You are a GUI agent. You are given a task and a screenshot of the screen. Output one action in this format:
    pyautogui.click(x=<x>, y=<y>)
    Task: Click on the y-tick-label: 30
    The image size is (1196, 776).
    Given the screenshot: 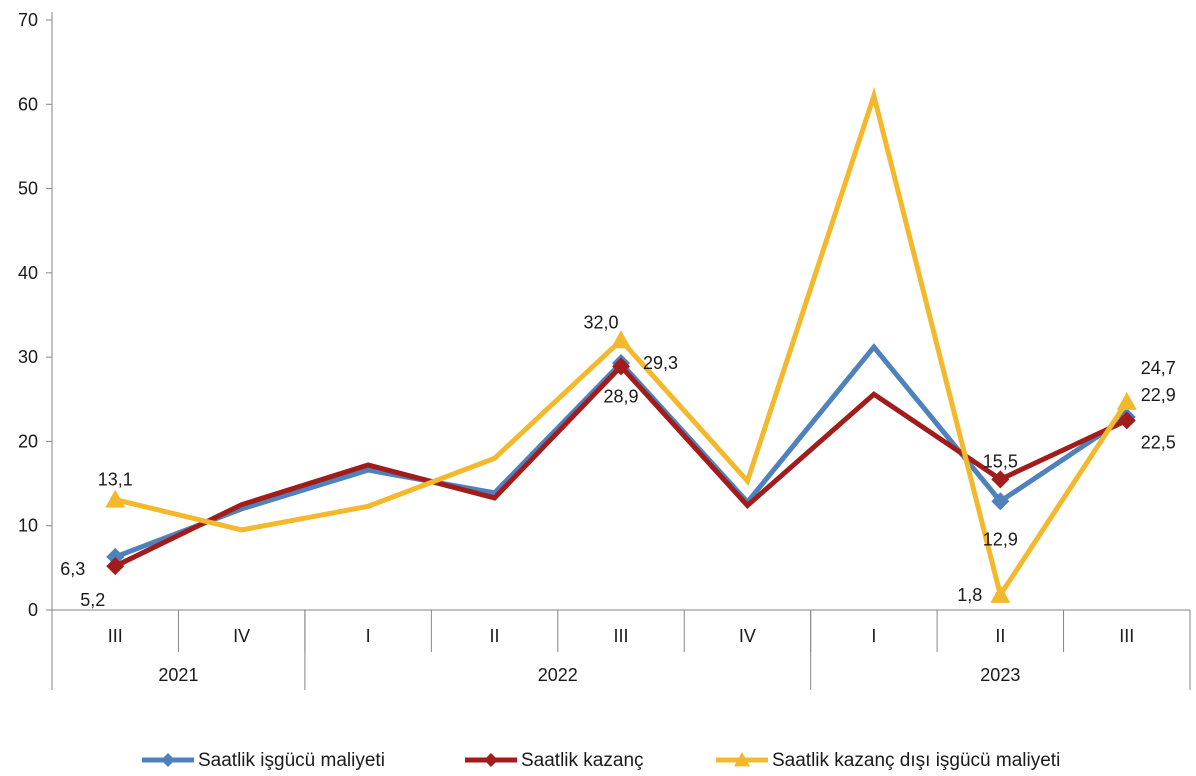 What is the action you would take?
    pyautogui.click(x=28, y=357)
    